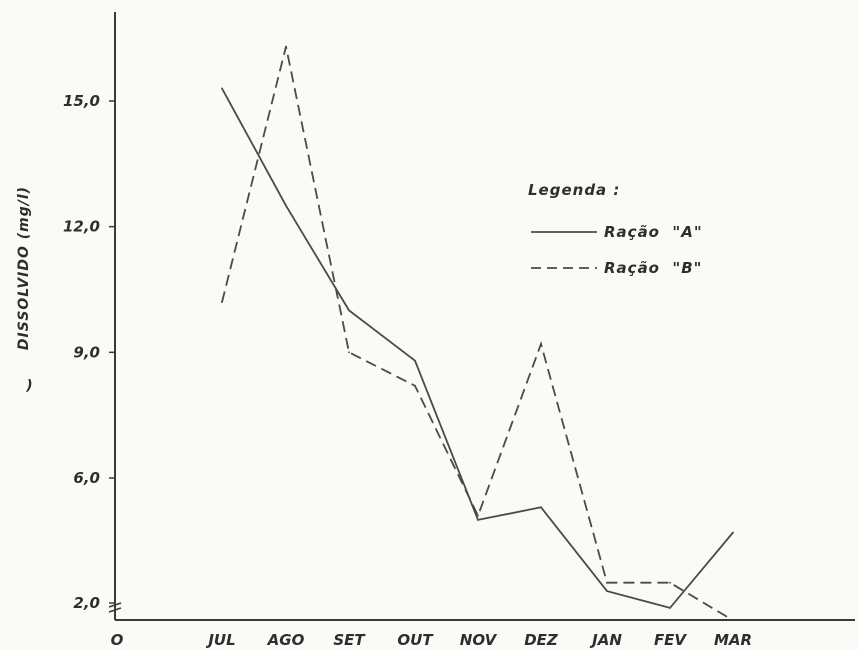 Image resolution: width=859 pixels, height=650 pixels. I want to click on x-tick-label: DEZ, so click(541, 640).